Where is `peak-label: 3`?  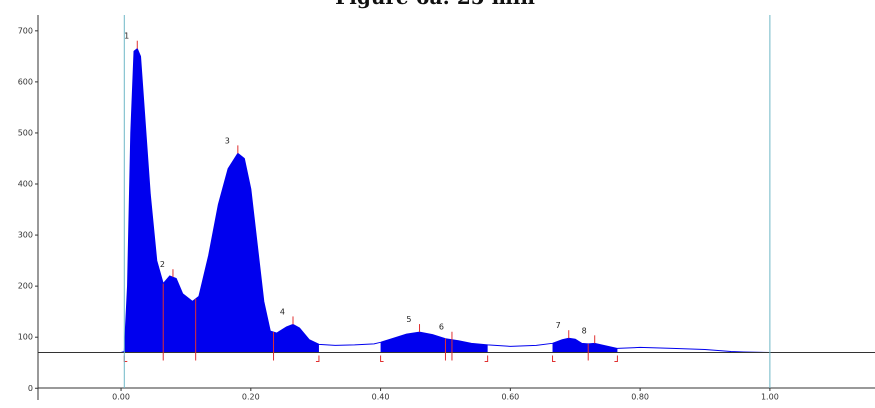 peak-label: 3 is located at coordinates (227, 140).